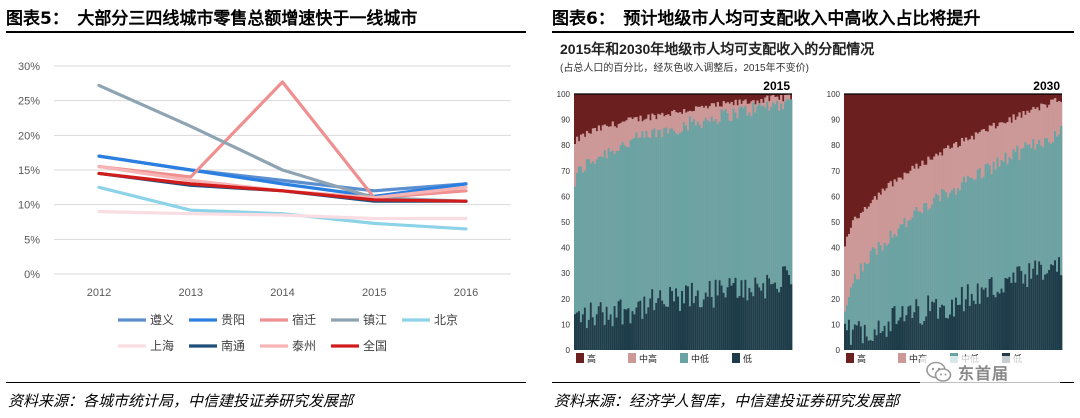 Image resolution: width=1080 pixels, height=418 pixels. What do you see at coordinates (304, 346) in the screenshot?
I see `legend-label: 泰州` at bounding box center [304, 346].